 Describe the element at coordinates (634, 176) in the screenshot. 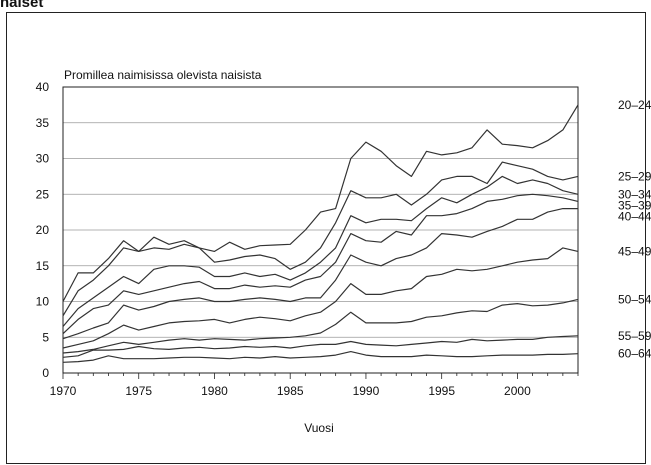

I see `series-label-2: 25–29-v.` at that location.